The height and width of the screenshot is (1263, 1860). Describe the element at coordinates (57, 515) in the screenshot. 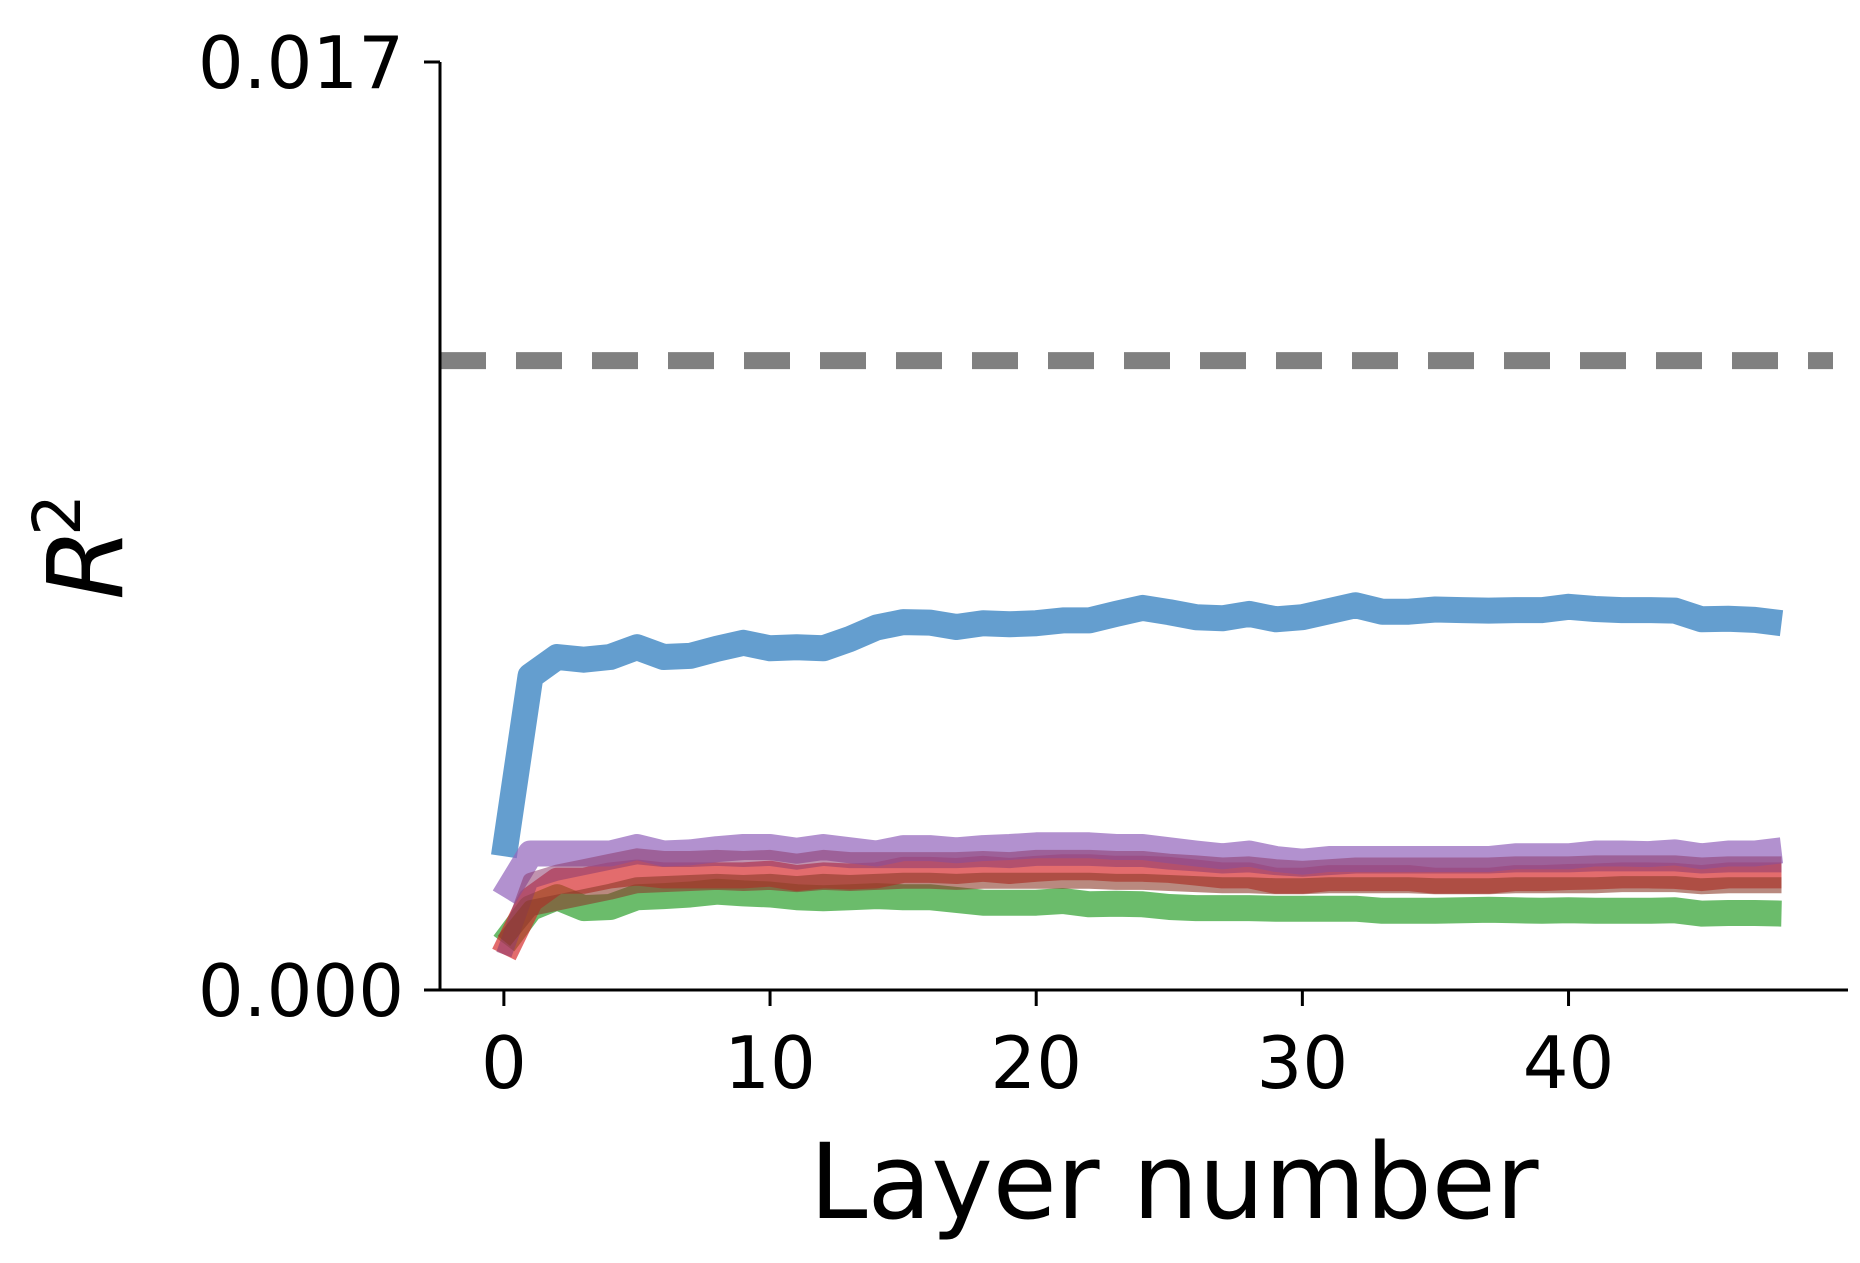

I see `y-axis-label-superscript: 2` at that location.